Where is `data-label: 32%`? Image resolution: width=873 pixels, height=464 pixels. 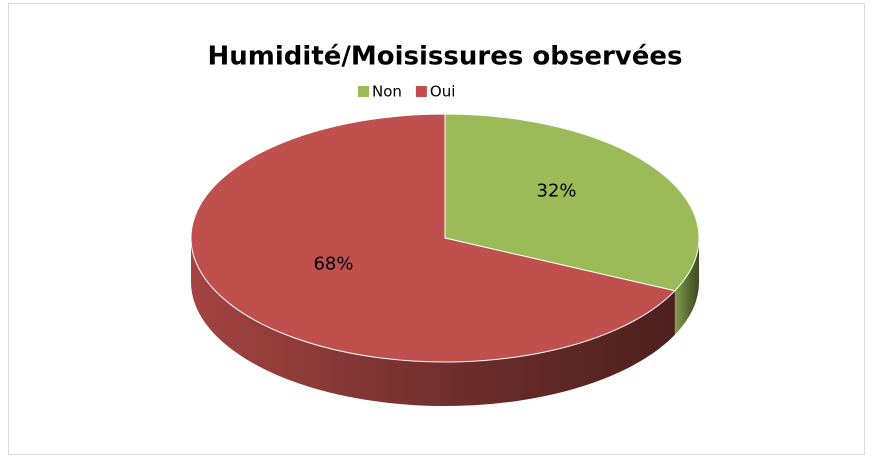 data-label: 32% is located at coordinates (557, 190).